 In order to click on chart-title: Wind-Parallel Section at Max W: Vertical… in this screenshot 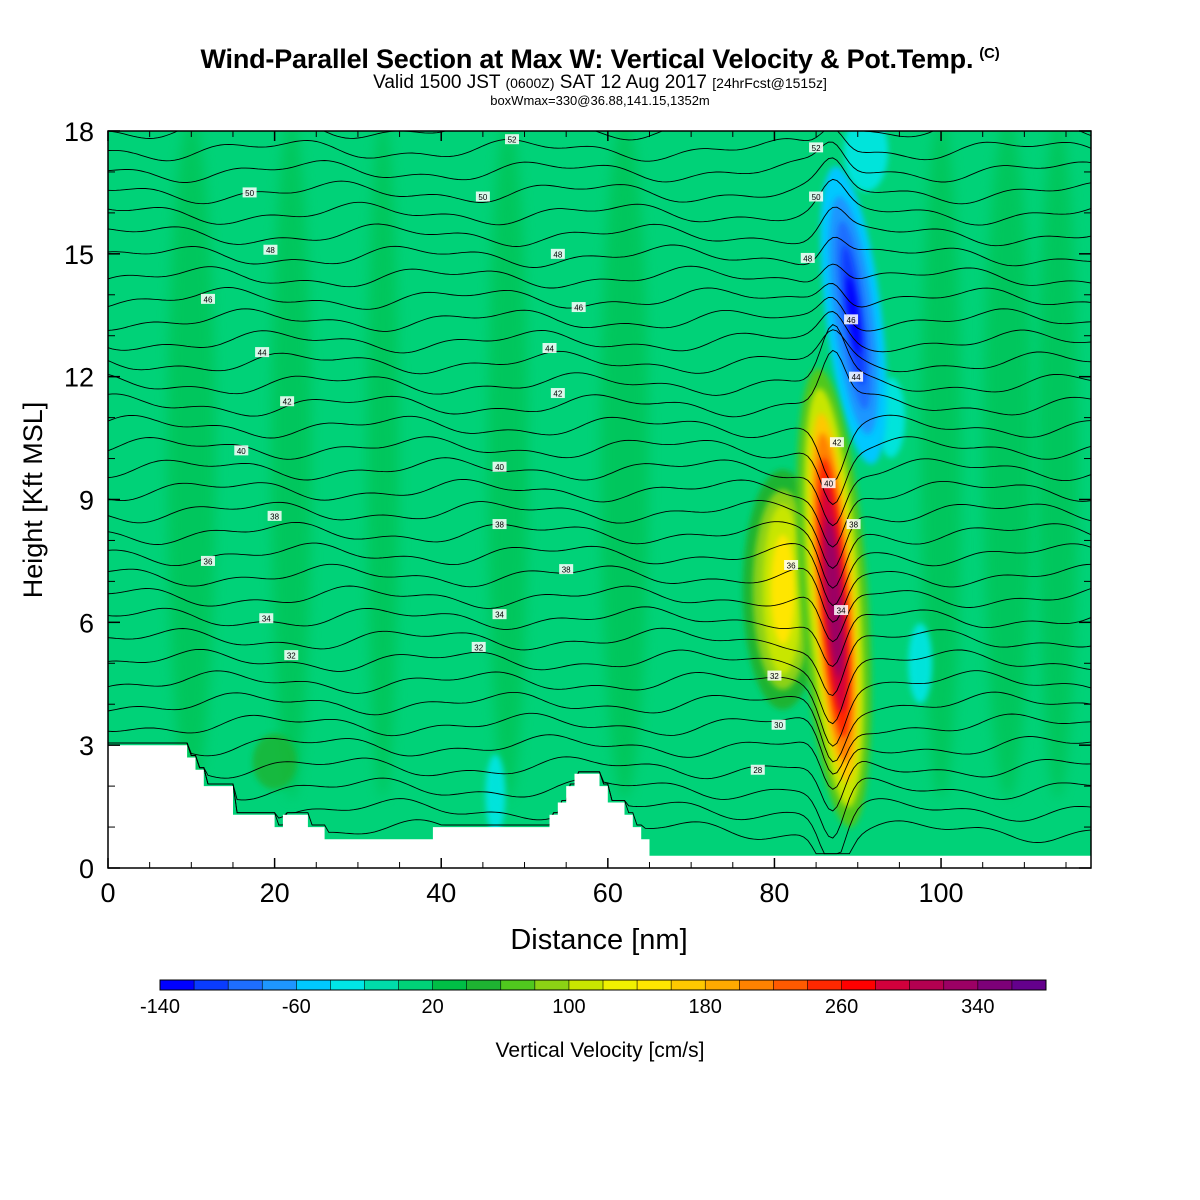, I will do `click(600, 59)`.